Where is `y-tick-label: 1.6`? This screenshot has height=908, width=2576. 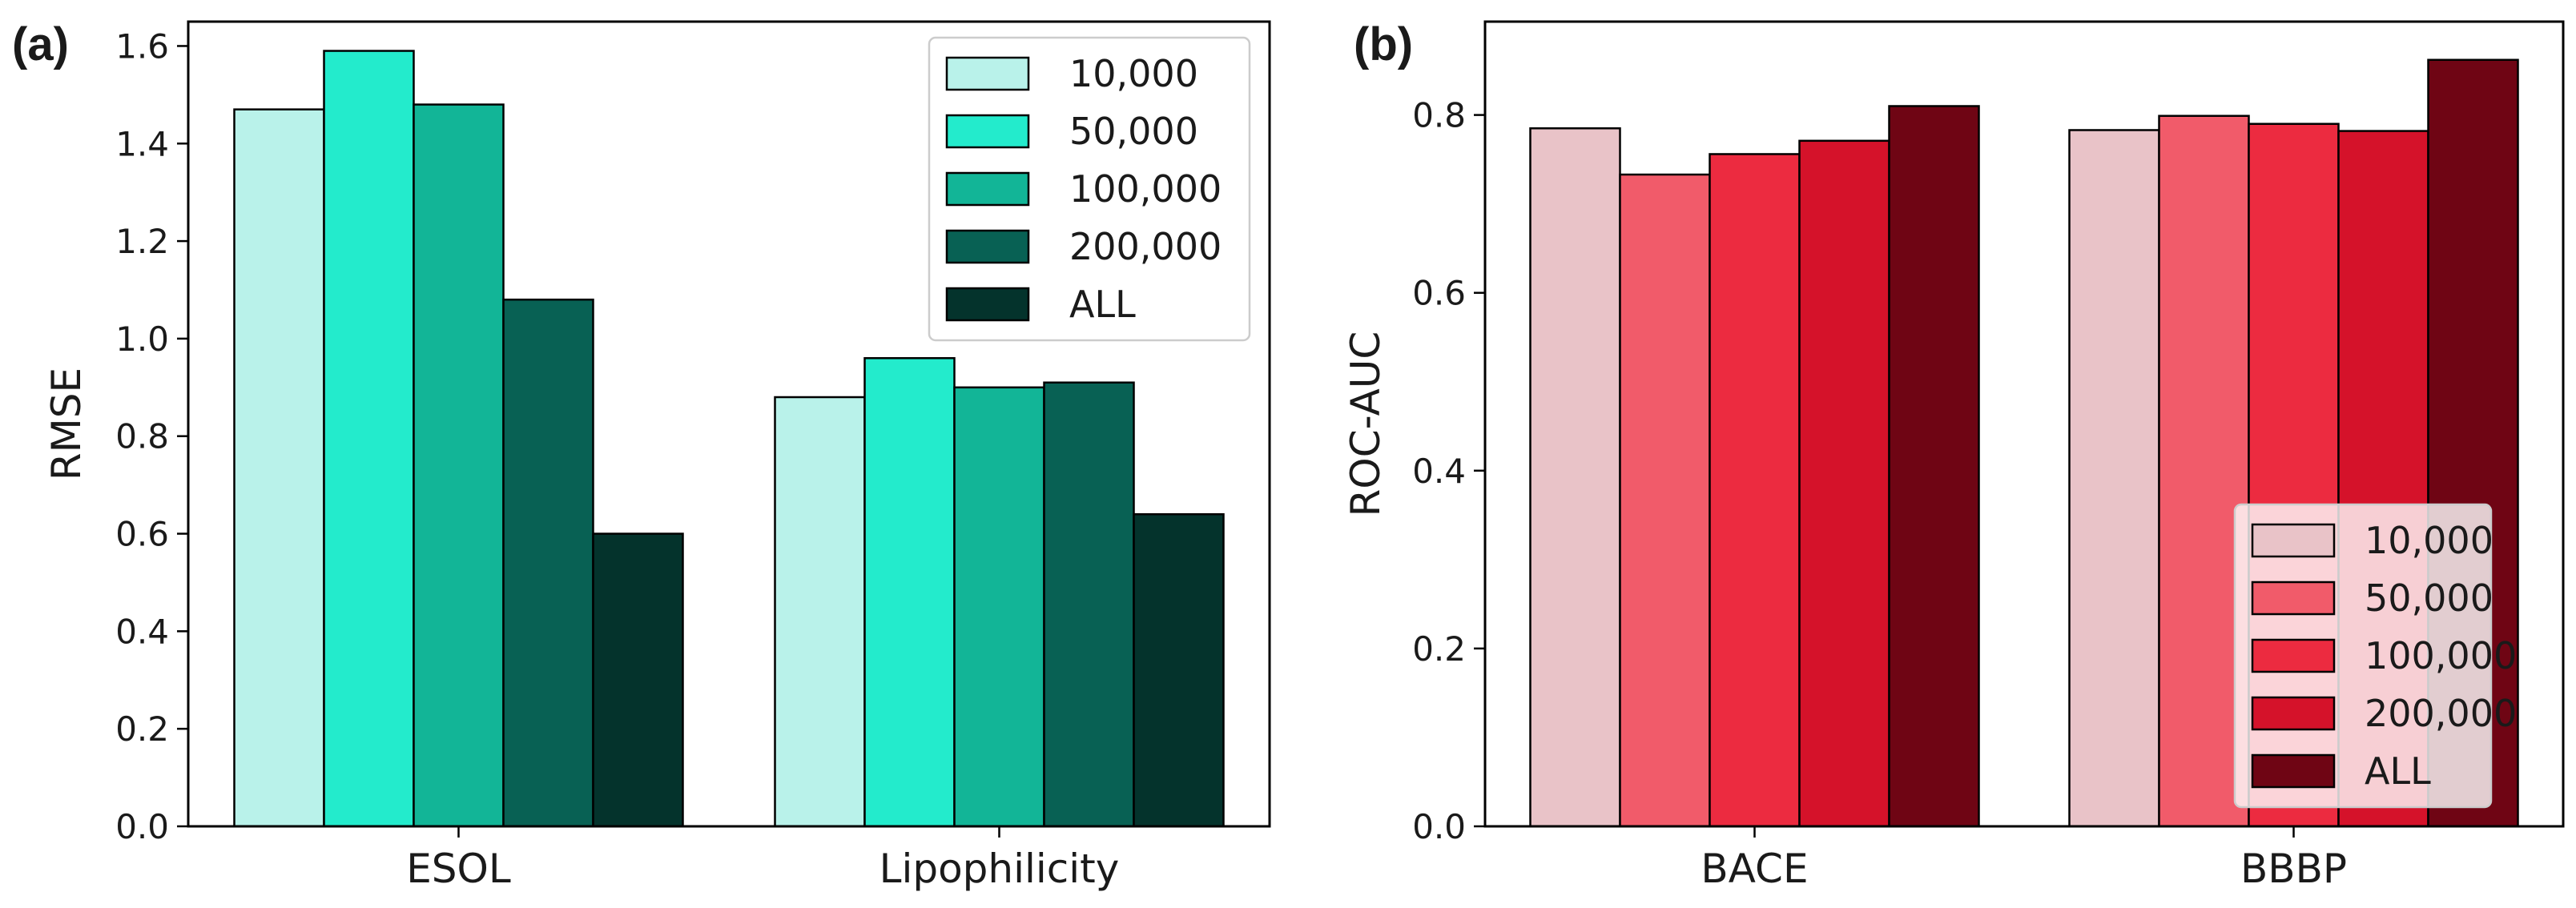
y-tick-label: 1.6 is located at coordinates (142, 46).